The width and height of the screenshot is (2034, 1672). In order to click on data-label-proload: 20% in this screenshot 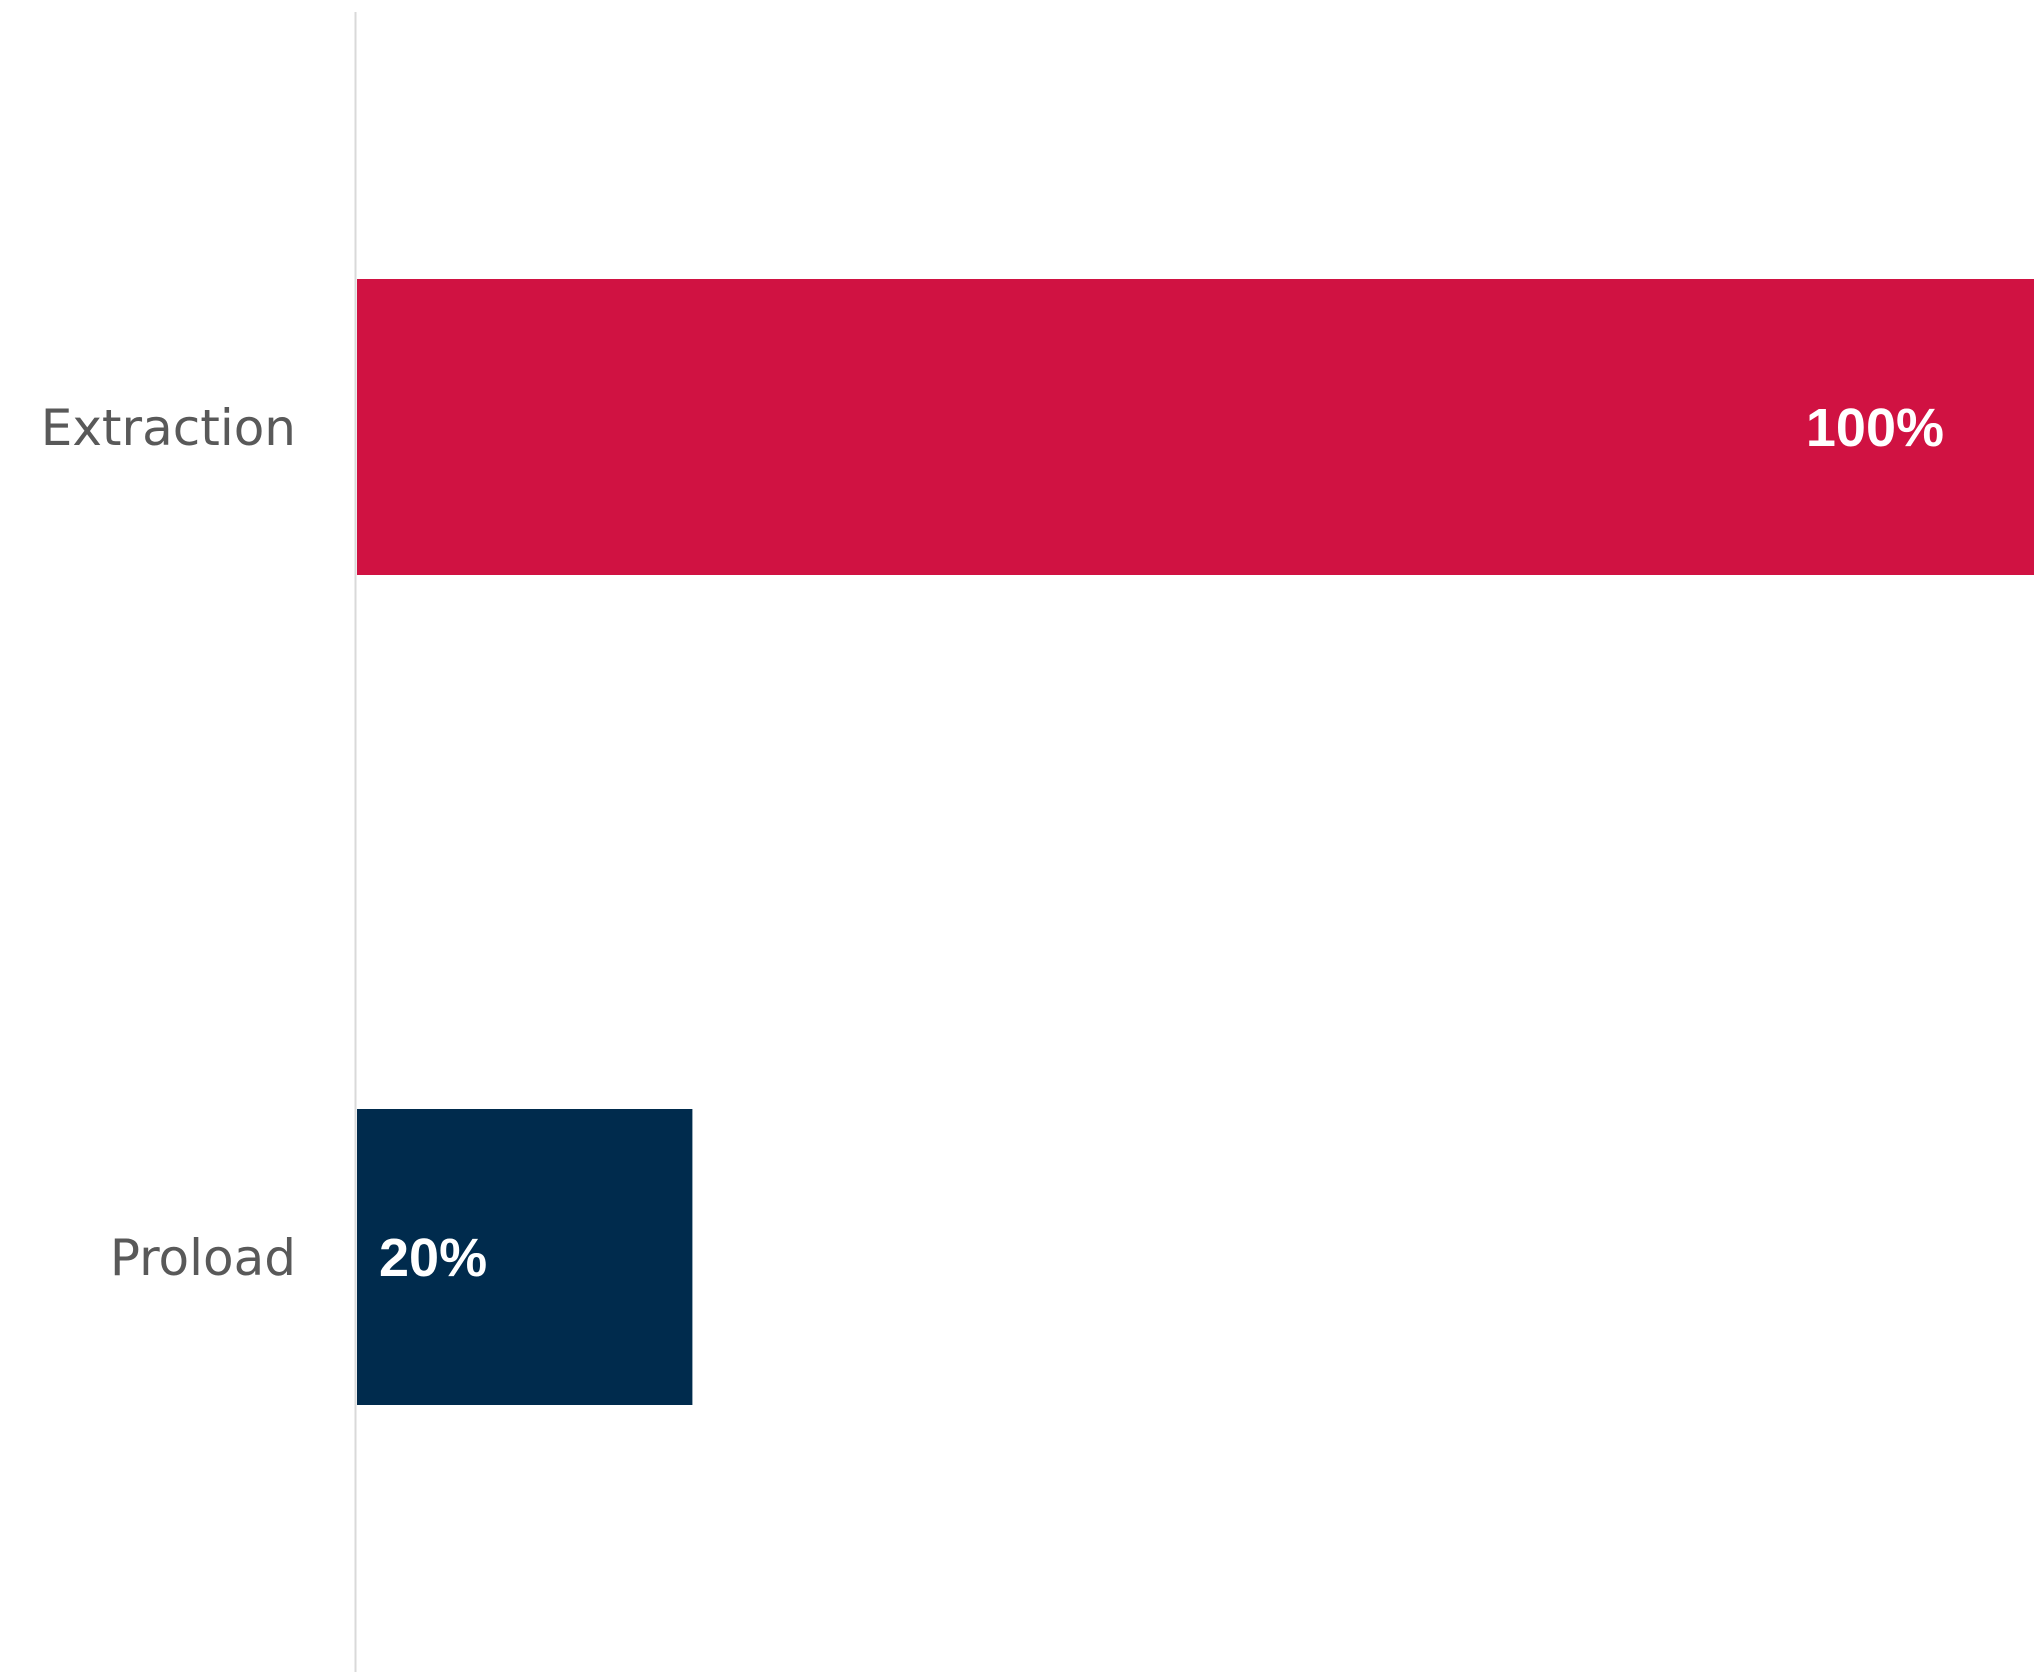, I will do `click(433, 1258)`.